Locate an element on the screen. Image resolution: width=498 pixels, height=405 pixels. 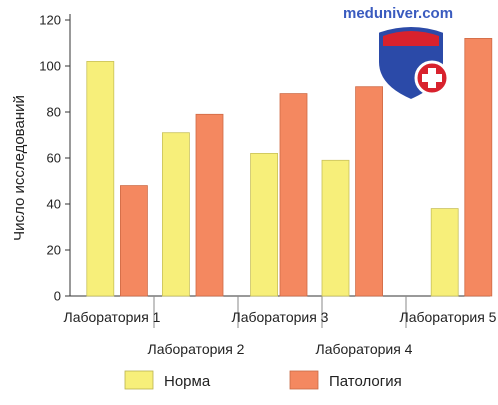
x-category-label: Лаборатория 2 is located at coordinates (196, 349).